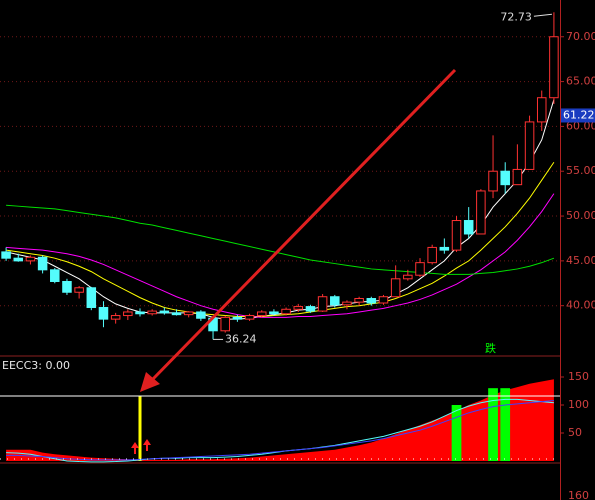  What do you see at coordinates (240, 338) in the screenshot?
I see `low-label: 36.24` at bounding box center [240, 338].